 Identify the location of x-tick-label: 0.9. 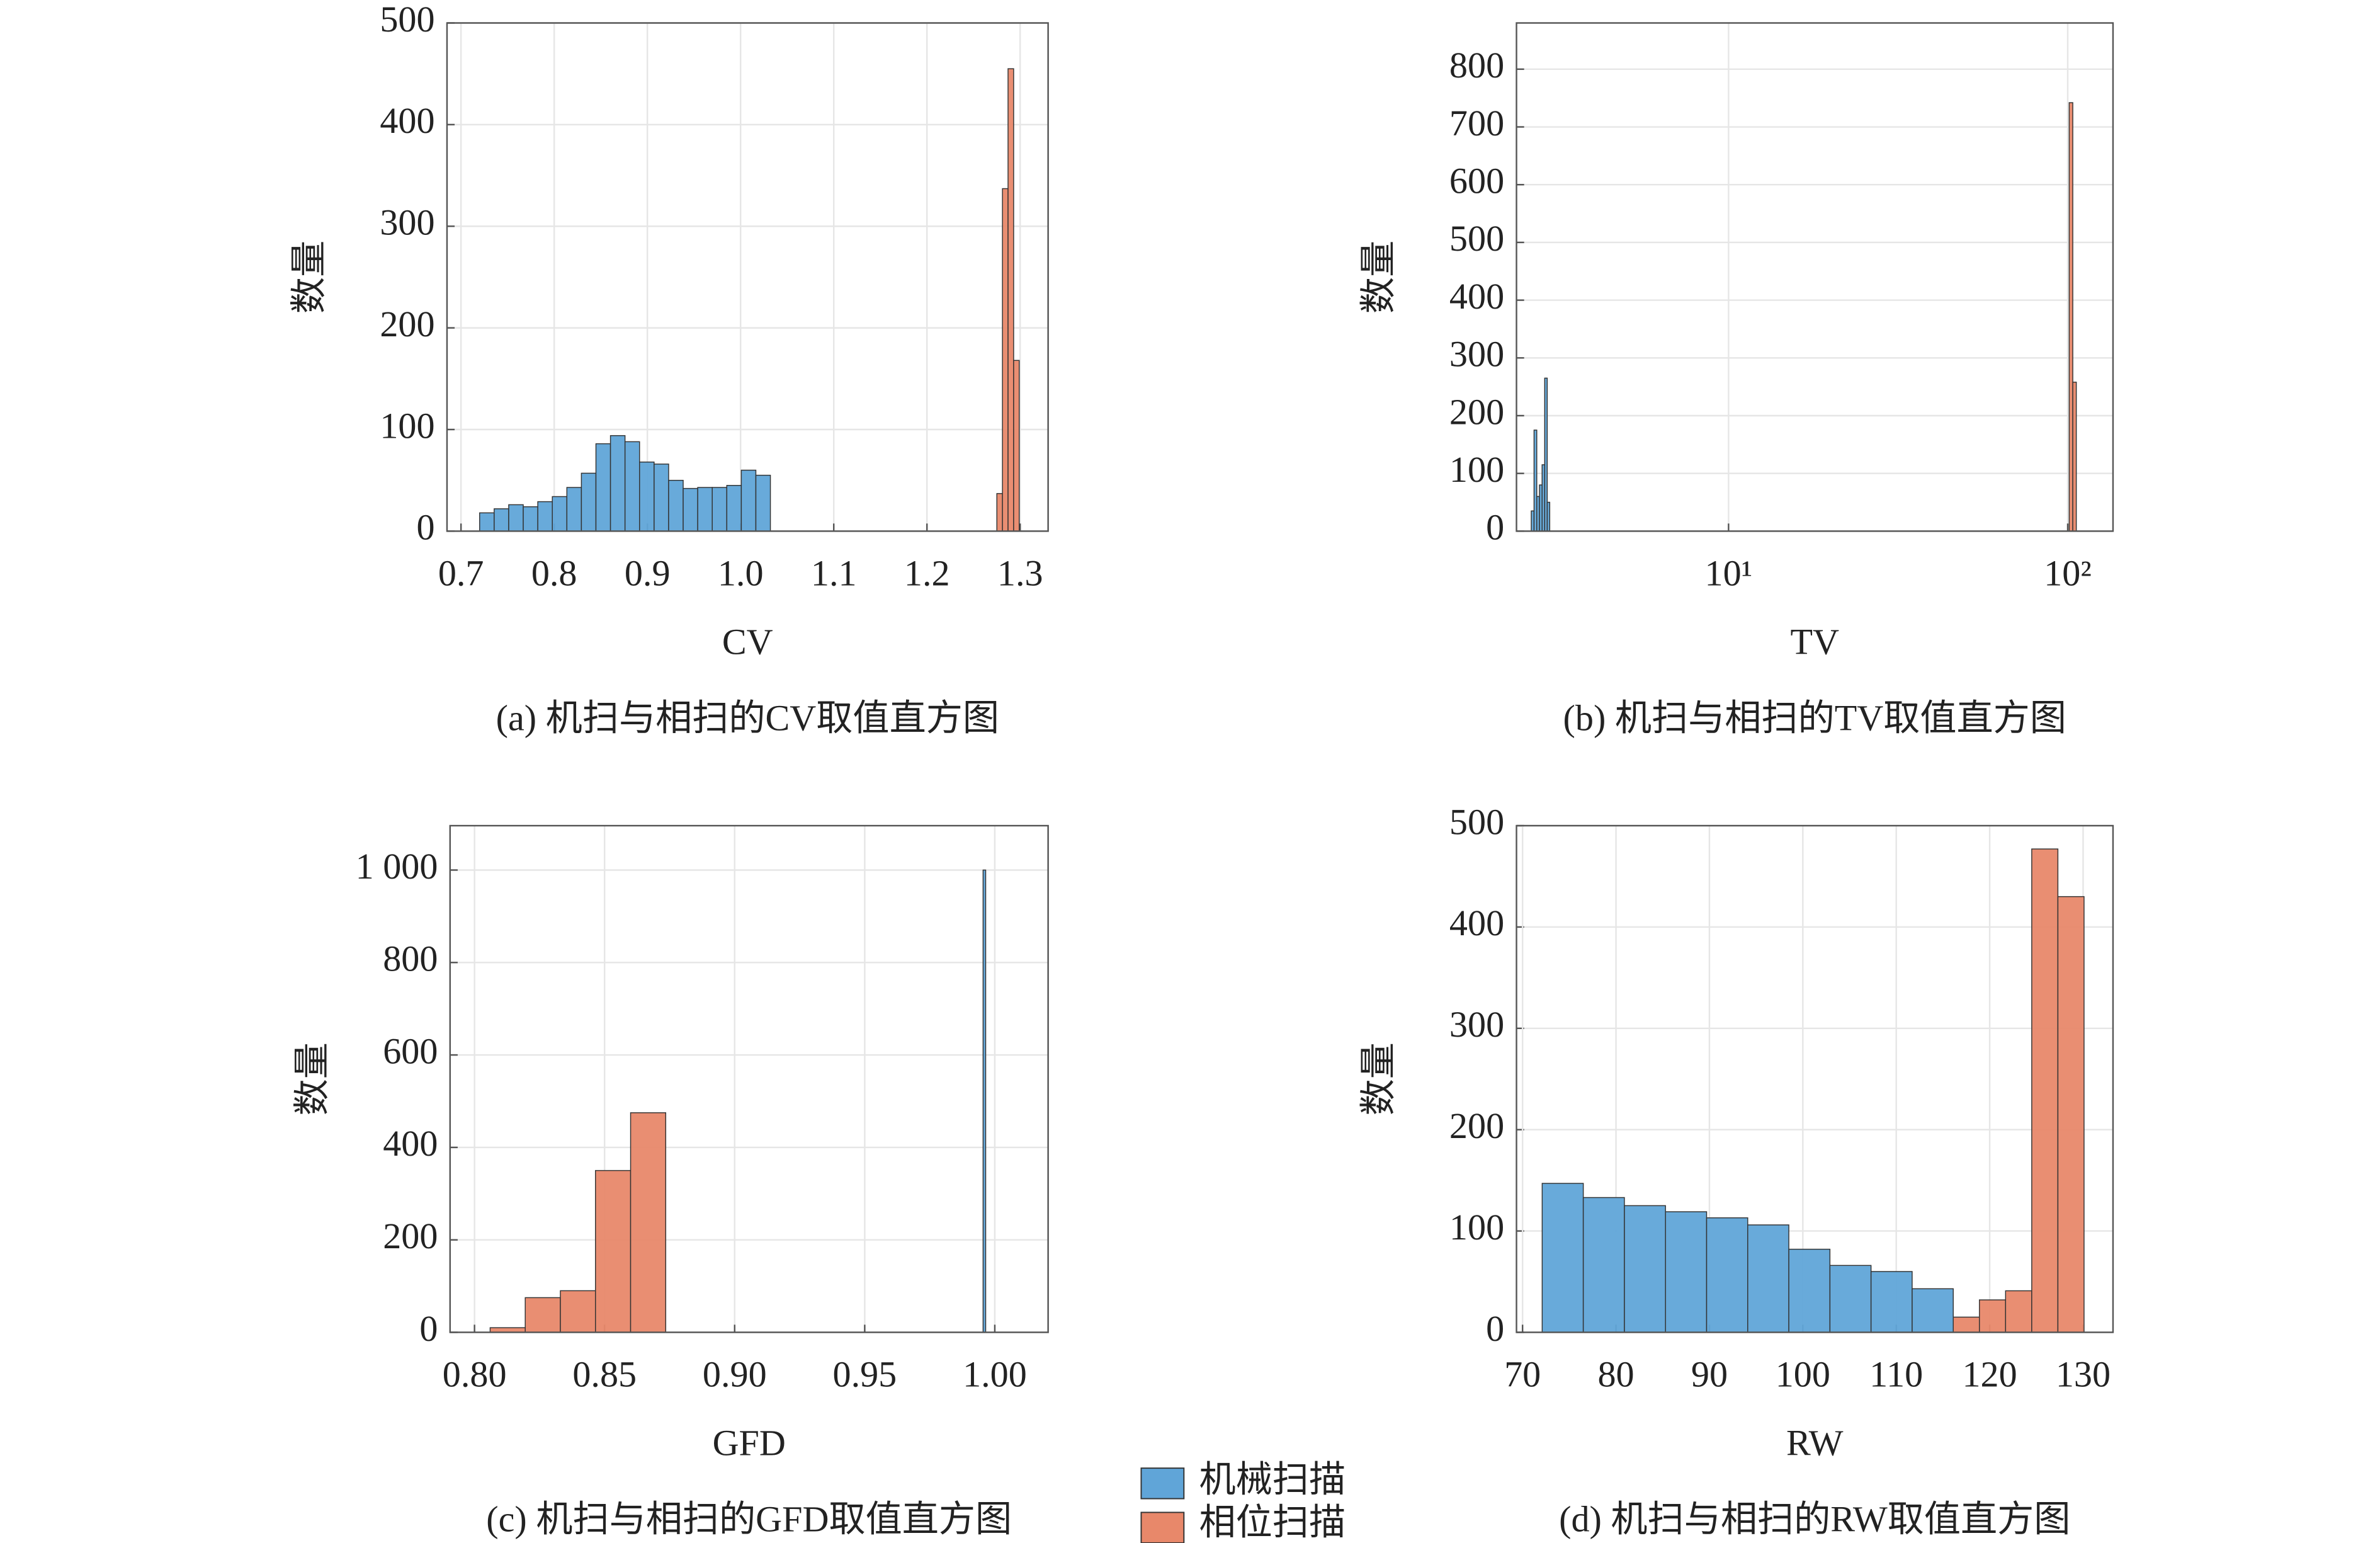
(648, 572).